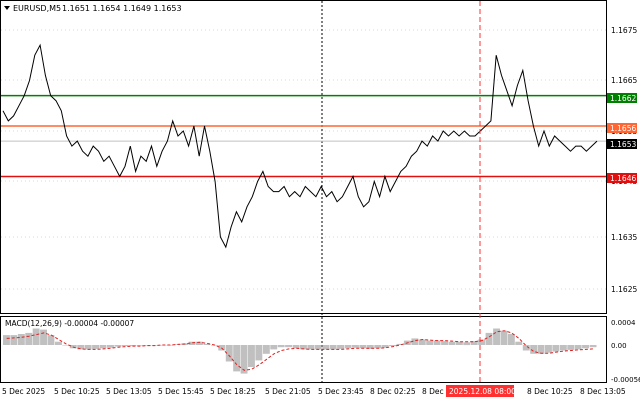 The image size is (640, 401). Describe the element at coordinates (624, 289) in the screenshot. I see `price-tick: 1.1625` at that location.